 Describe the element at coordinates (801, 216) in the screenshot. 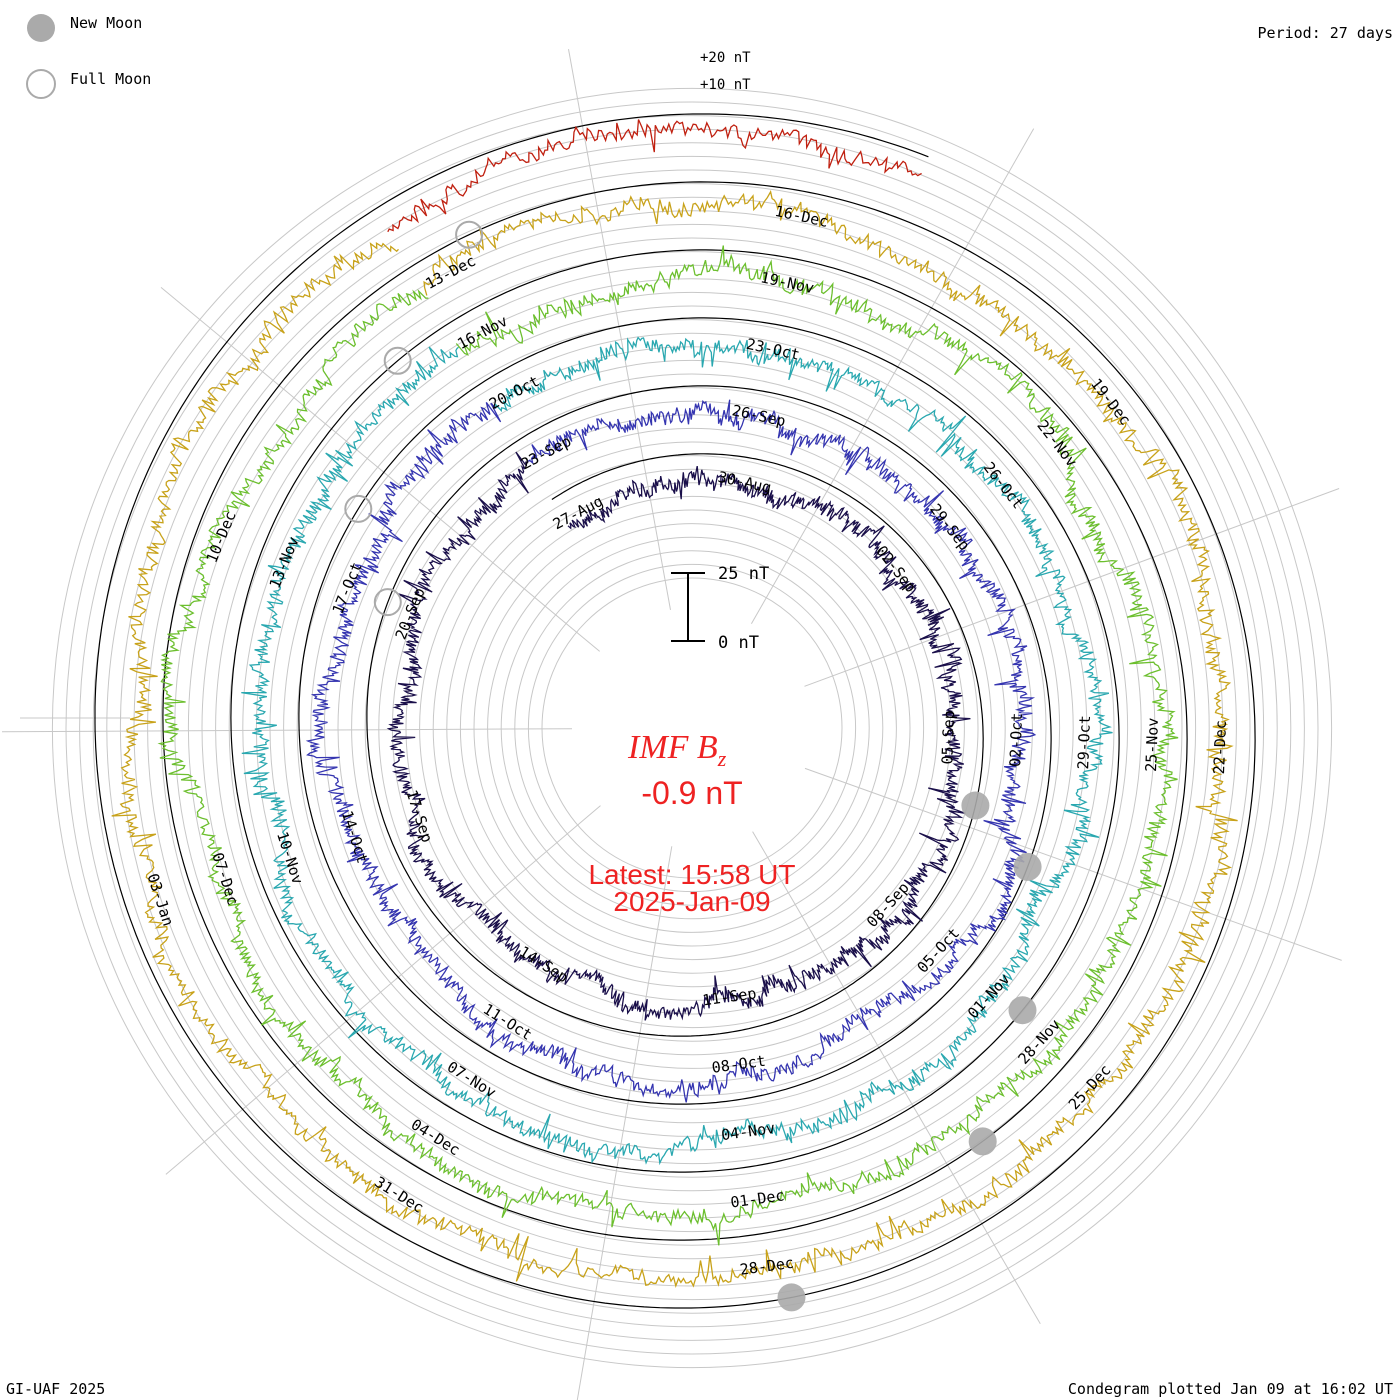

I see `date-label: 16-Dec` at that location.